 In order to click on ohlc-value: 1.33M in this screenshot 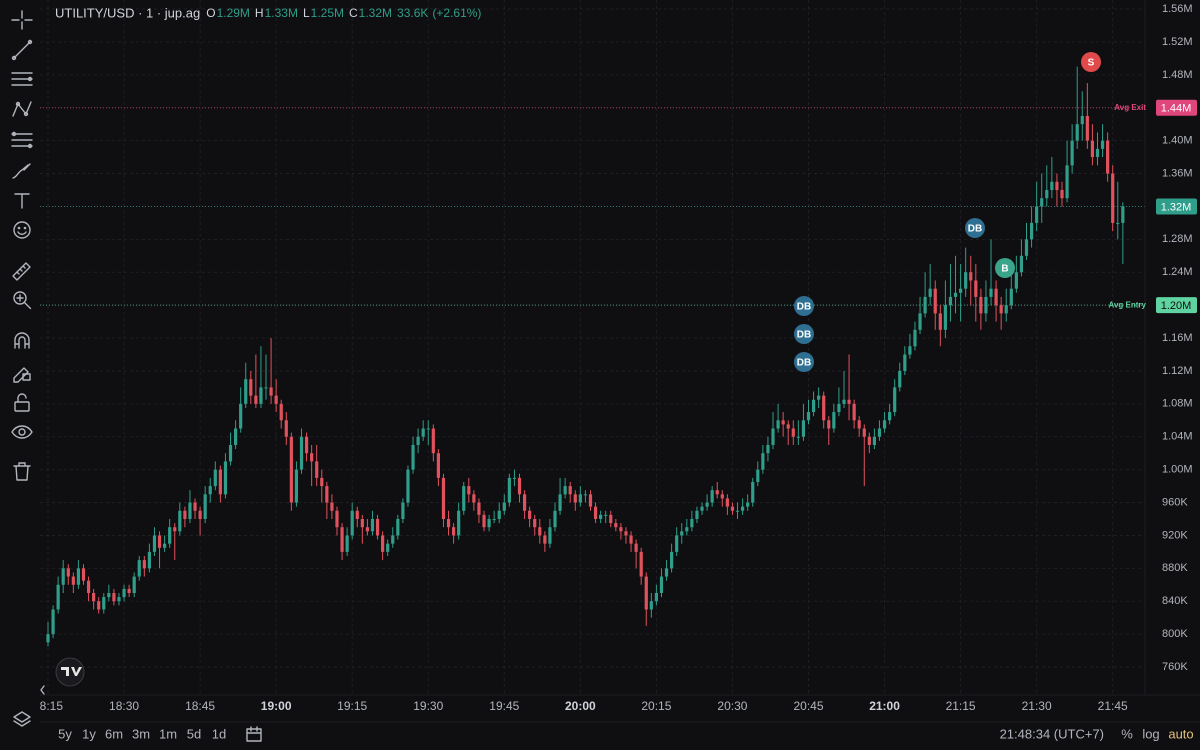, I will do `click(281, 13)`.